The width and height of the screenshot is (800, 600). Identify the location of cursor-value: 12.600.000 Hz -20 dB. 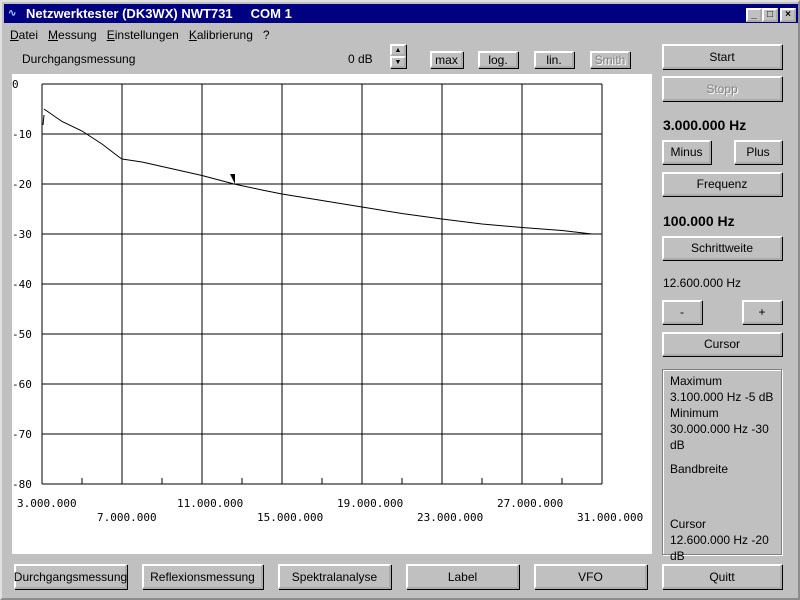
(719, 548).